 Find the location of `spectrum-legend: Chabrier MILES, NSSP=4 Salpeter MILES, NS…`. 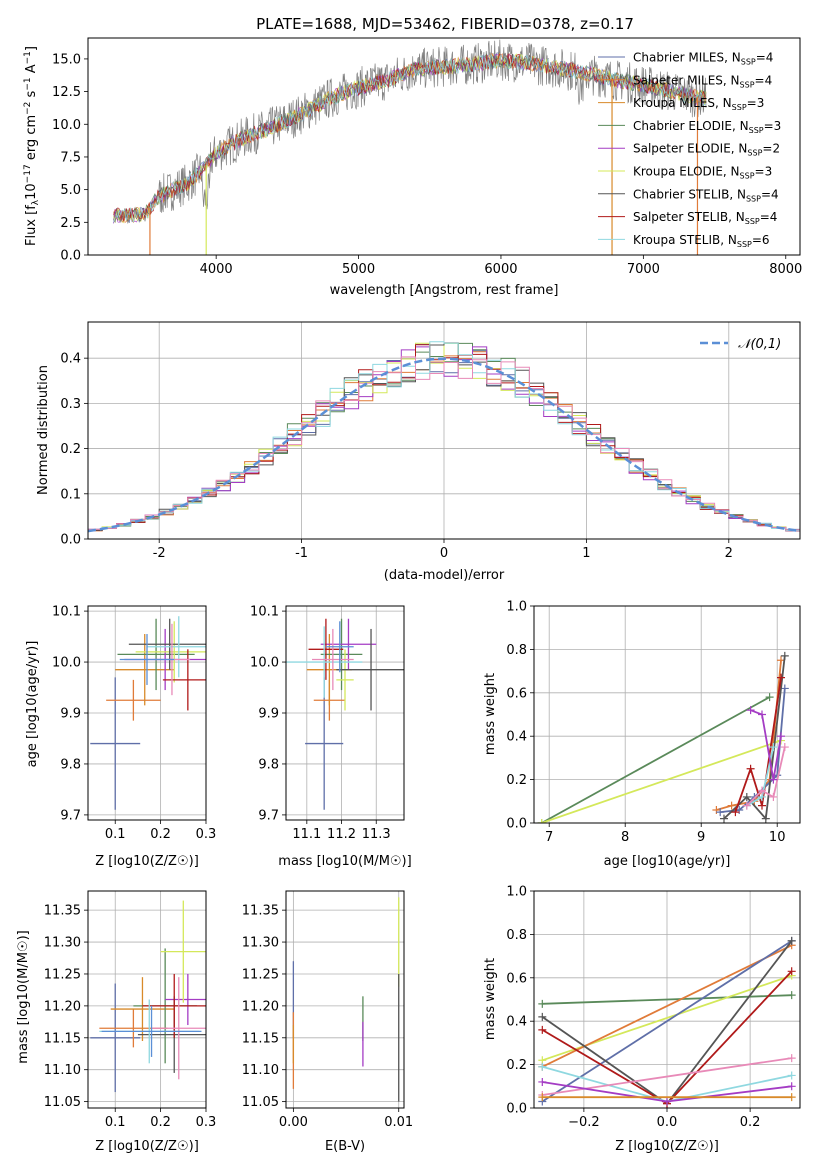

spectrum-legend: Chabrier MILES, NSSP=4 Salpeter MILES, NS… is located at coordinates (689, 150).